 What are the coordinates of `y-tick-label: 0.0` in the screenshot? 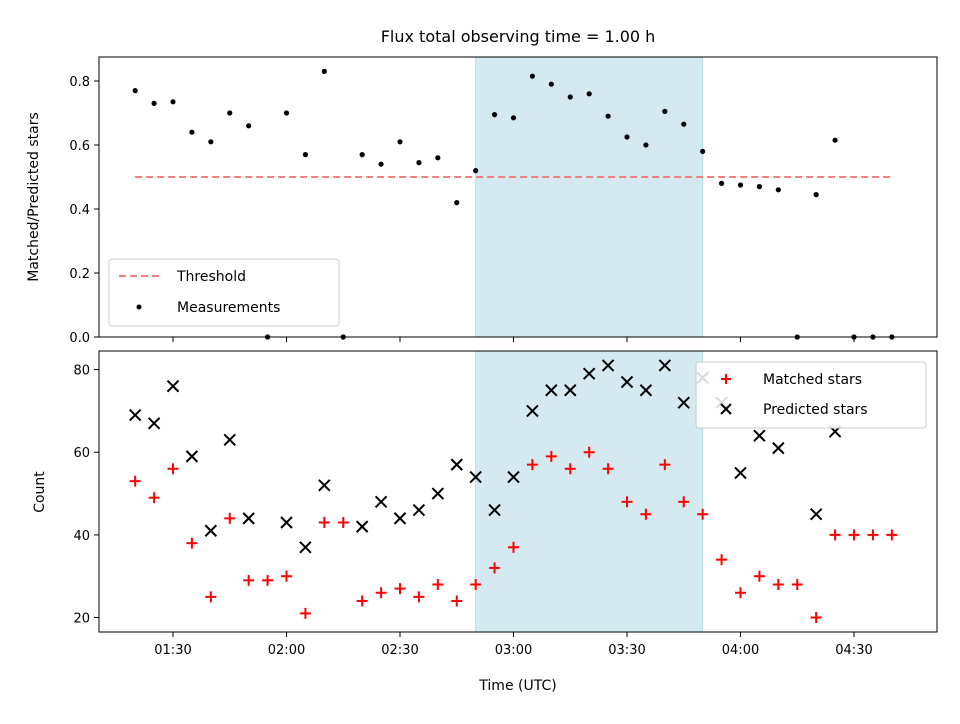 It's located at (79, 338).